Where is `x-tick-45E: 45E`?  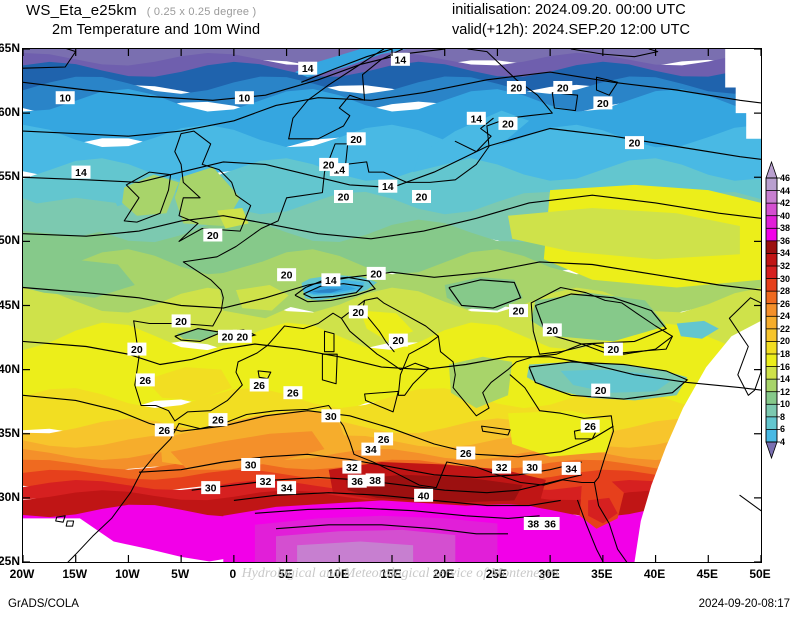 x-tick-45E: 45E is located at coordinates (707, 574).